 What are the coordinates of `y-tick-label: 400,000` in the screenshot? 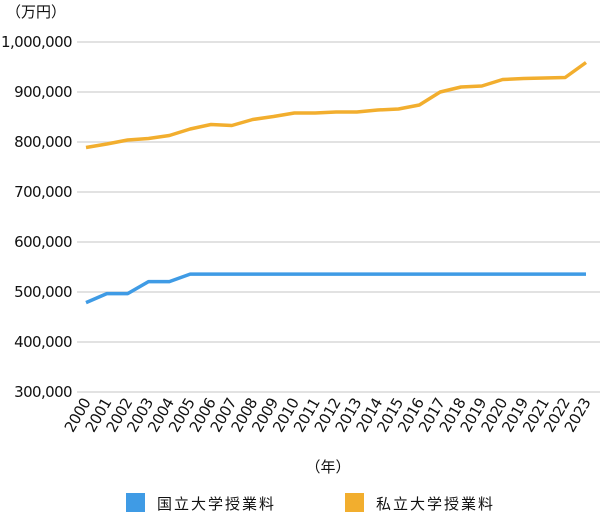 It's located at (43, 342).